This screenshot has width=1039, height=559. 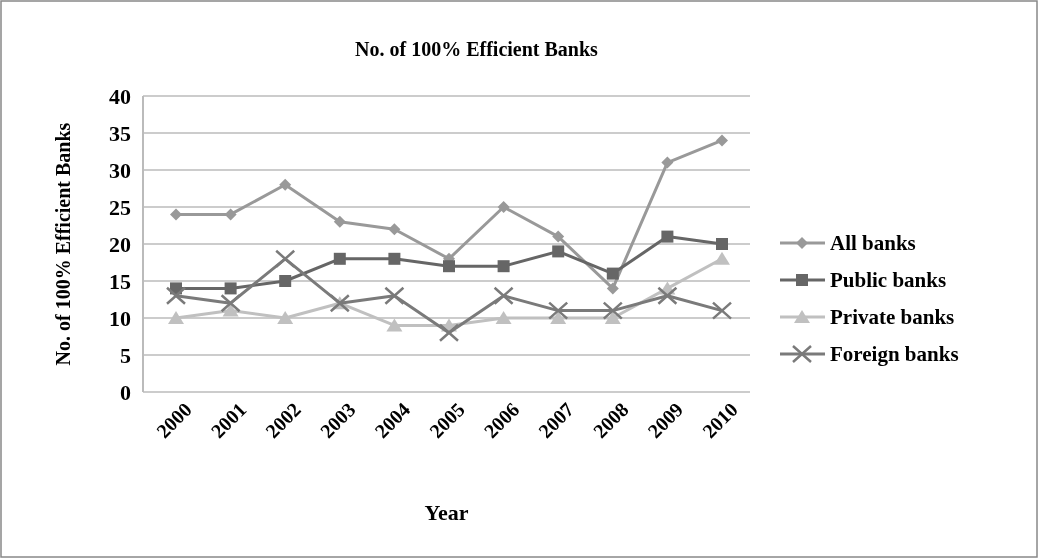 What do you see at coordinates (125, 392) in the screenshot?
I see `y-tick-label: 0` at bounding box center [125, 392].